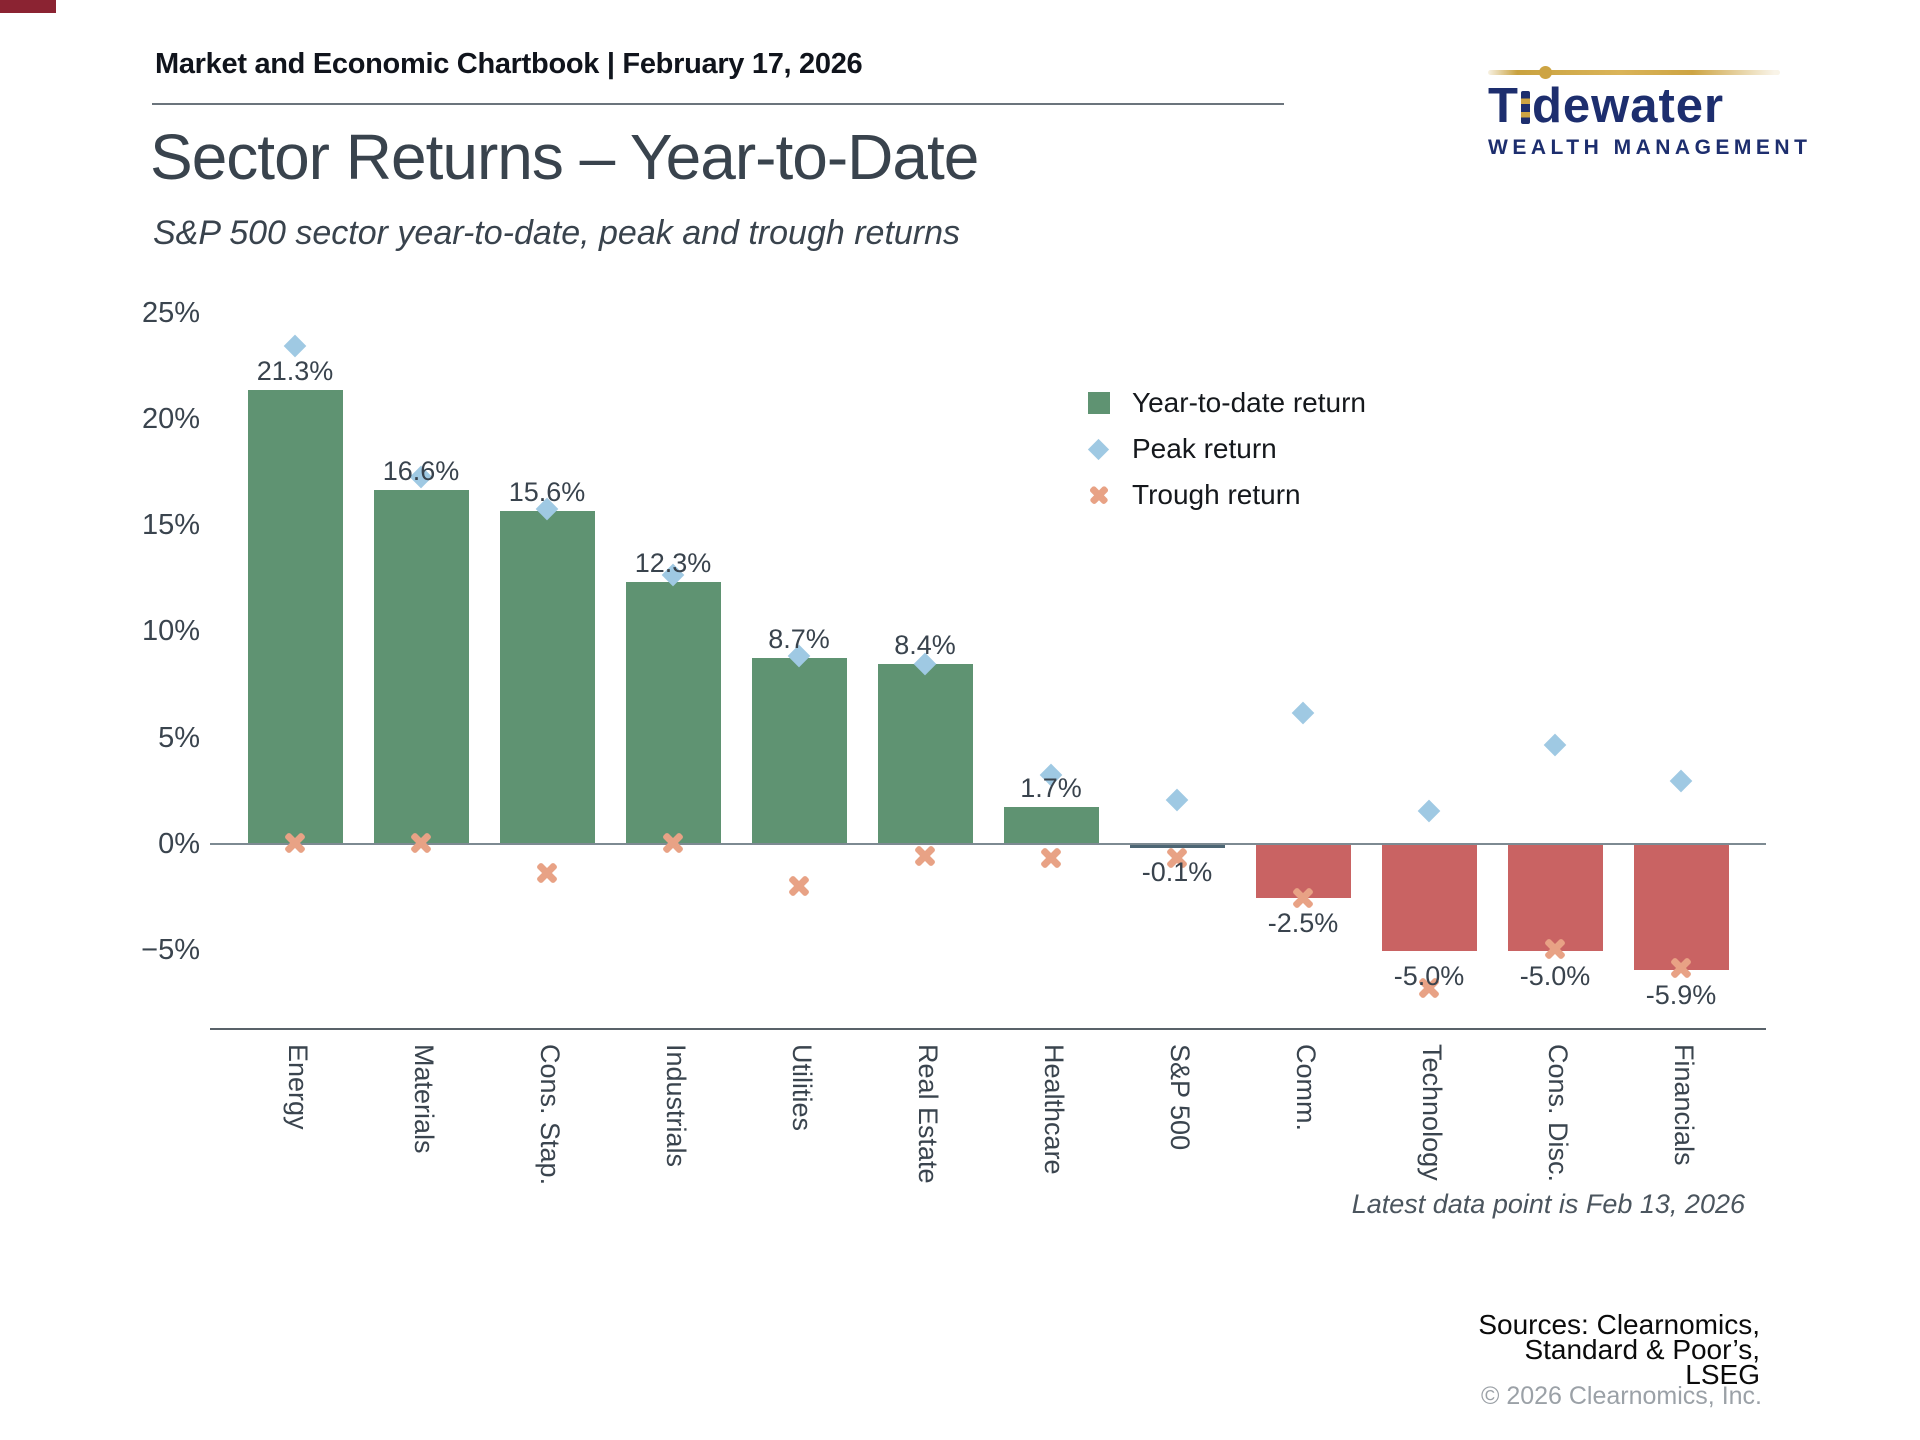  What do you see at coordinates (928, 1114) in the screenshot?
I see `category-label-real-estate: Real Estate` at bounding box center [928, 1114].